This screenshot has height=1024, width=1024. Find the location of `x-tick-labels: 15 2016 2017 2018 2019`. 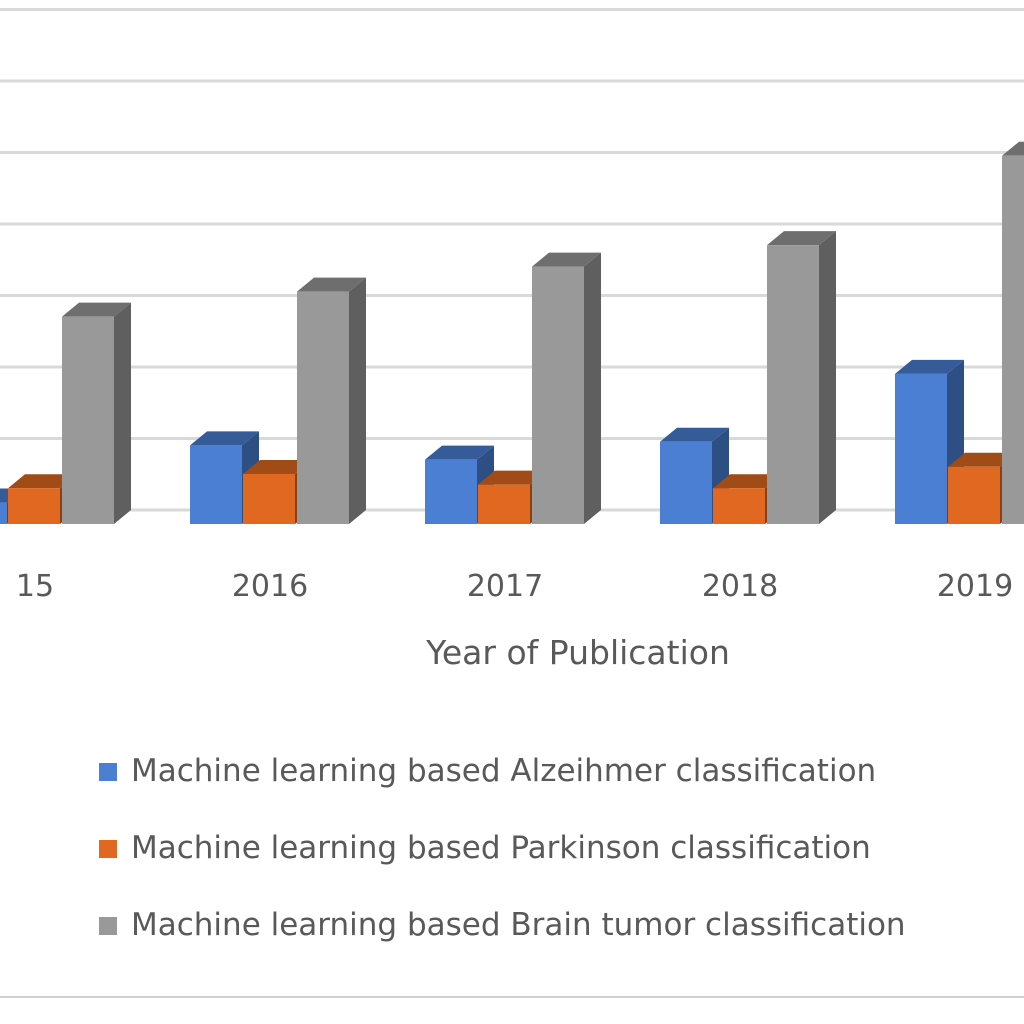

x-tick-labels: 15 2016 2017 2018 2019 is located at coordinates (514, 586).